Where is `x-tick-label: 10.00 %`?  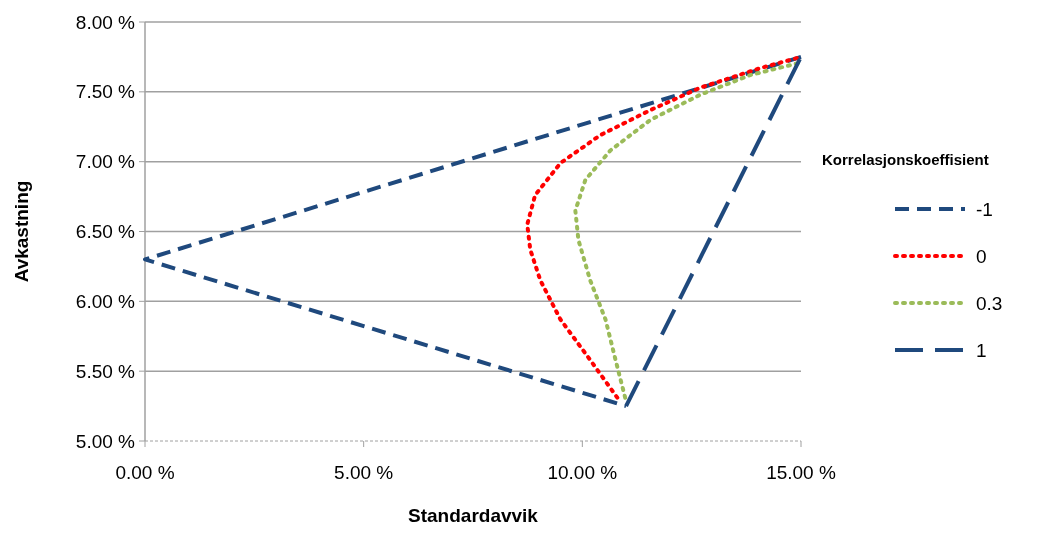
x-tick-label: 10.00 % is located at coordinates (582, 472).